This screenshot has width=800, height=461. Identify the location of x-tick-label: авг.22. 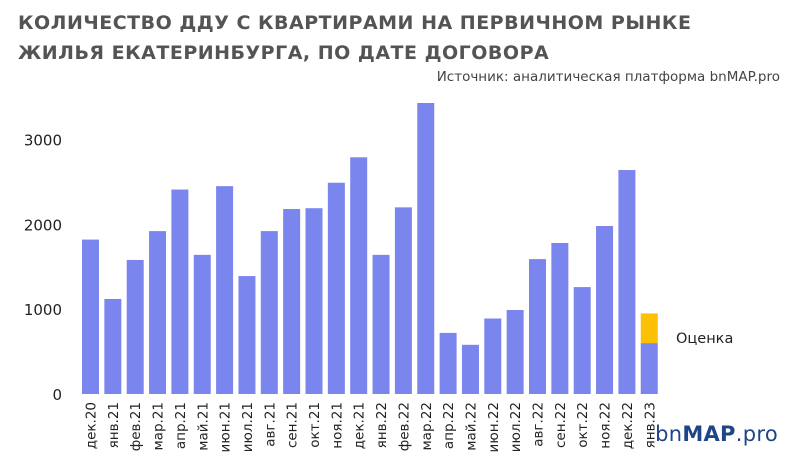
(539, 424).